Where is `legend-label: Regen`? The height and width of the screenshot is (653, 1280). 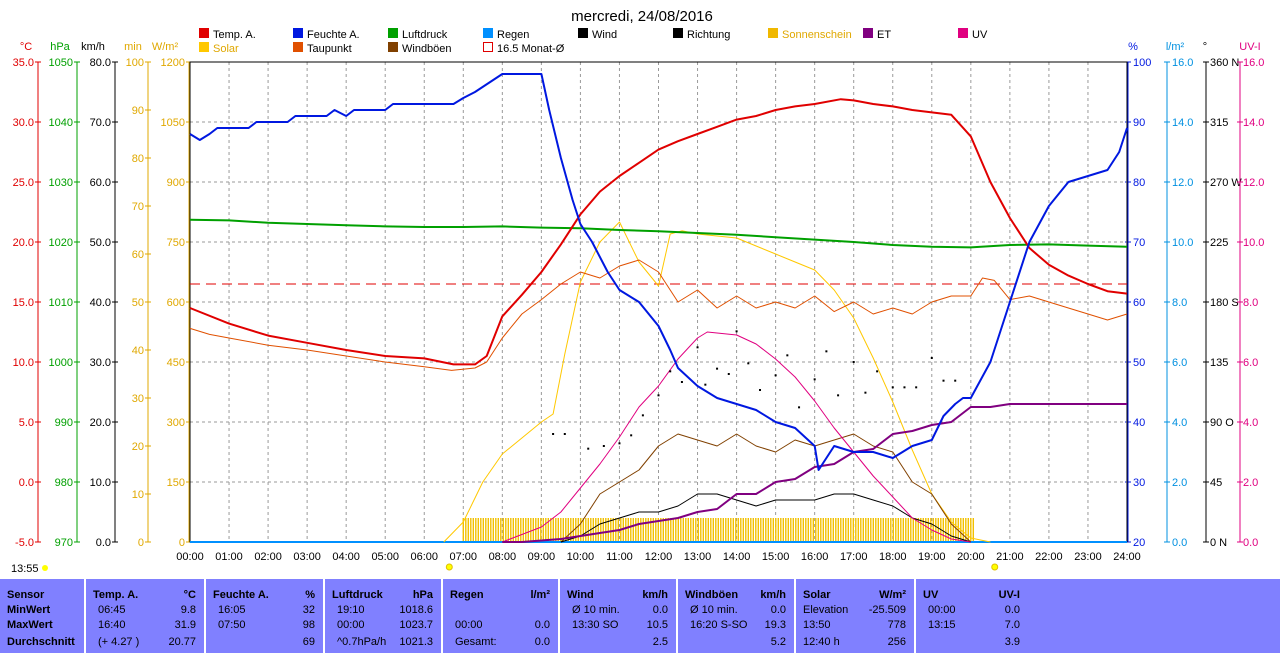 legend-label: Regen is located at coordinates (513, 35).